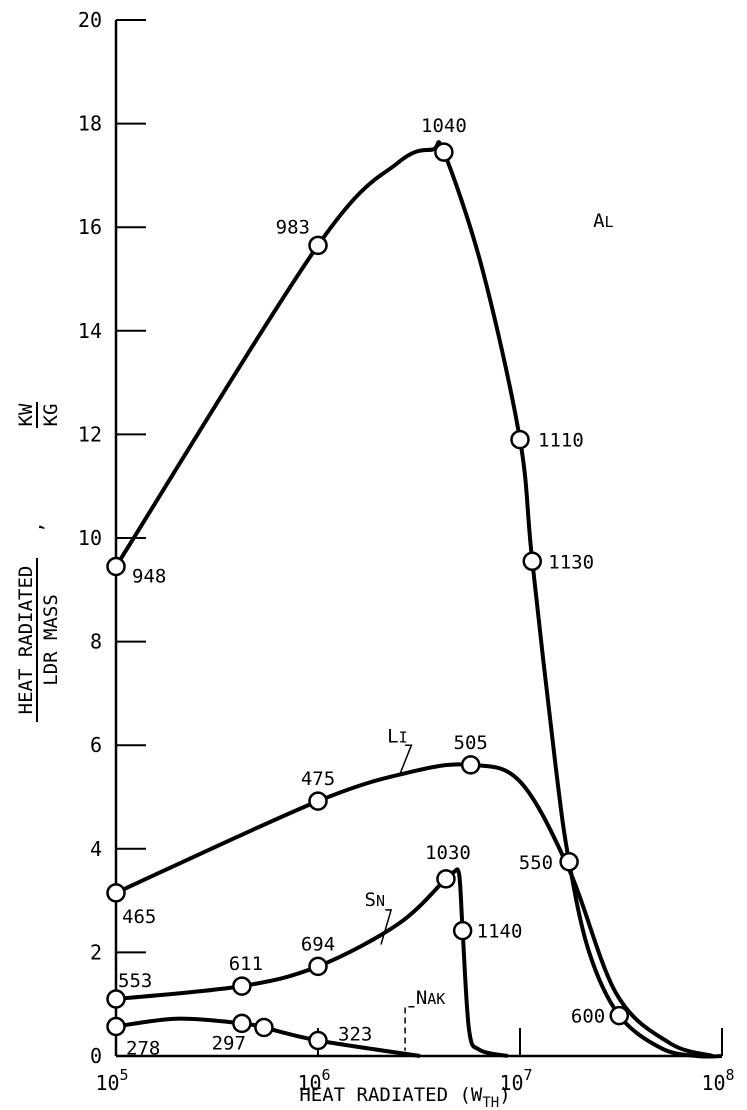  I want to click on x-axis-title: HEAT RADIATED (WTH), so click(404, 1097).